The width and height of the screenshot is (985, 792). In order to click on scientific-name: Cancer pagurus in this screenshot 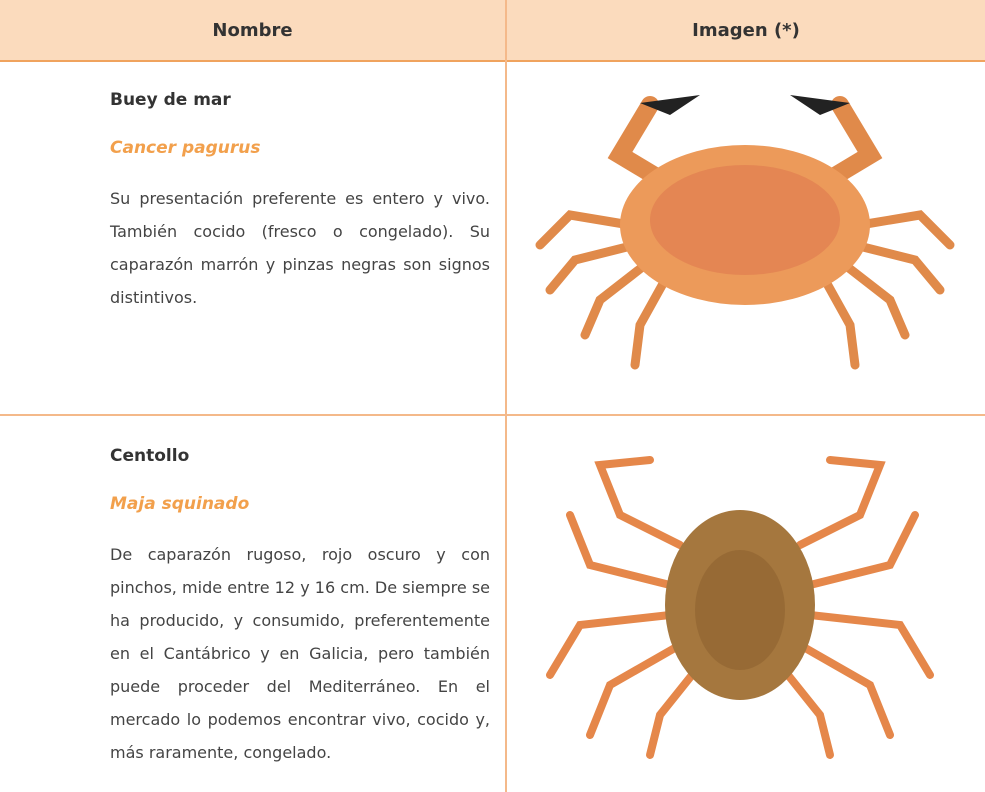, I will do `click(185, 148)`.